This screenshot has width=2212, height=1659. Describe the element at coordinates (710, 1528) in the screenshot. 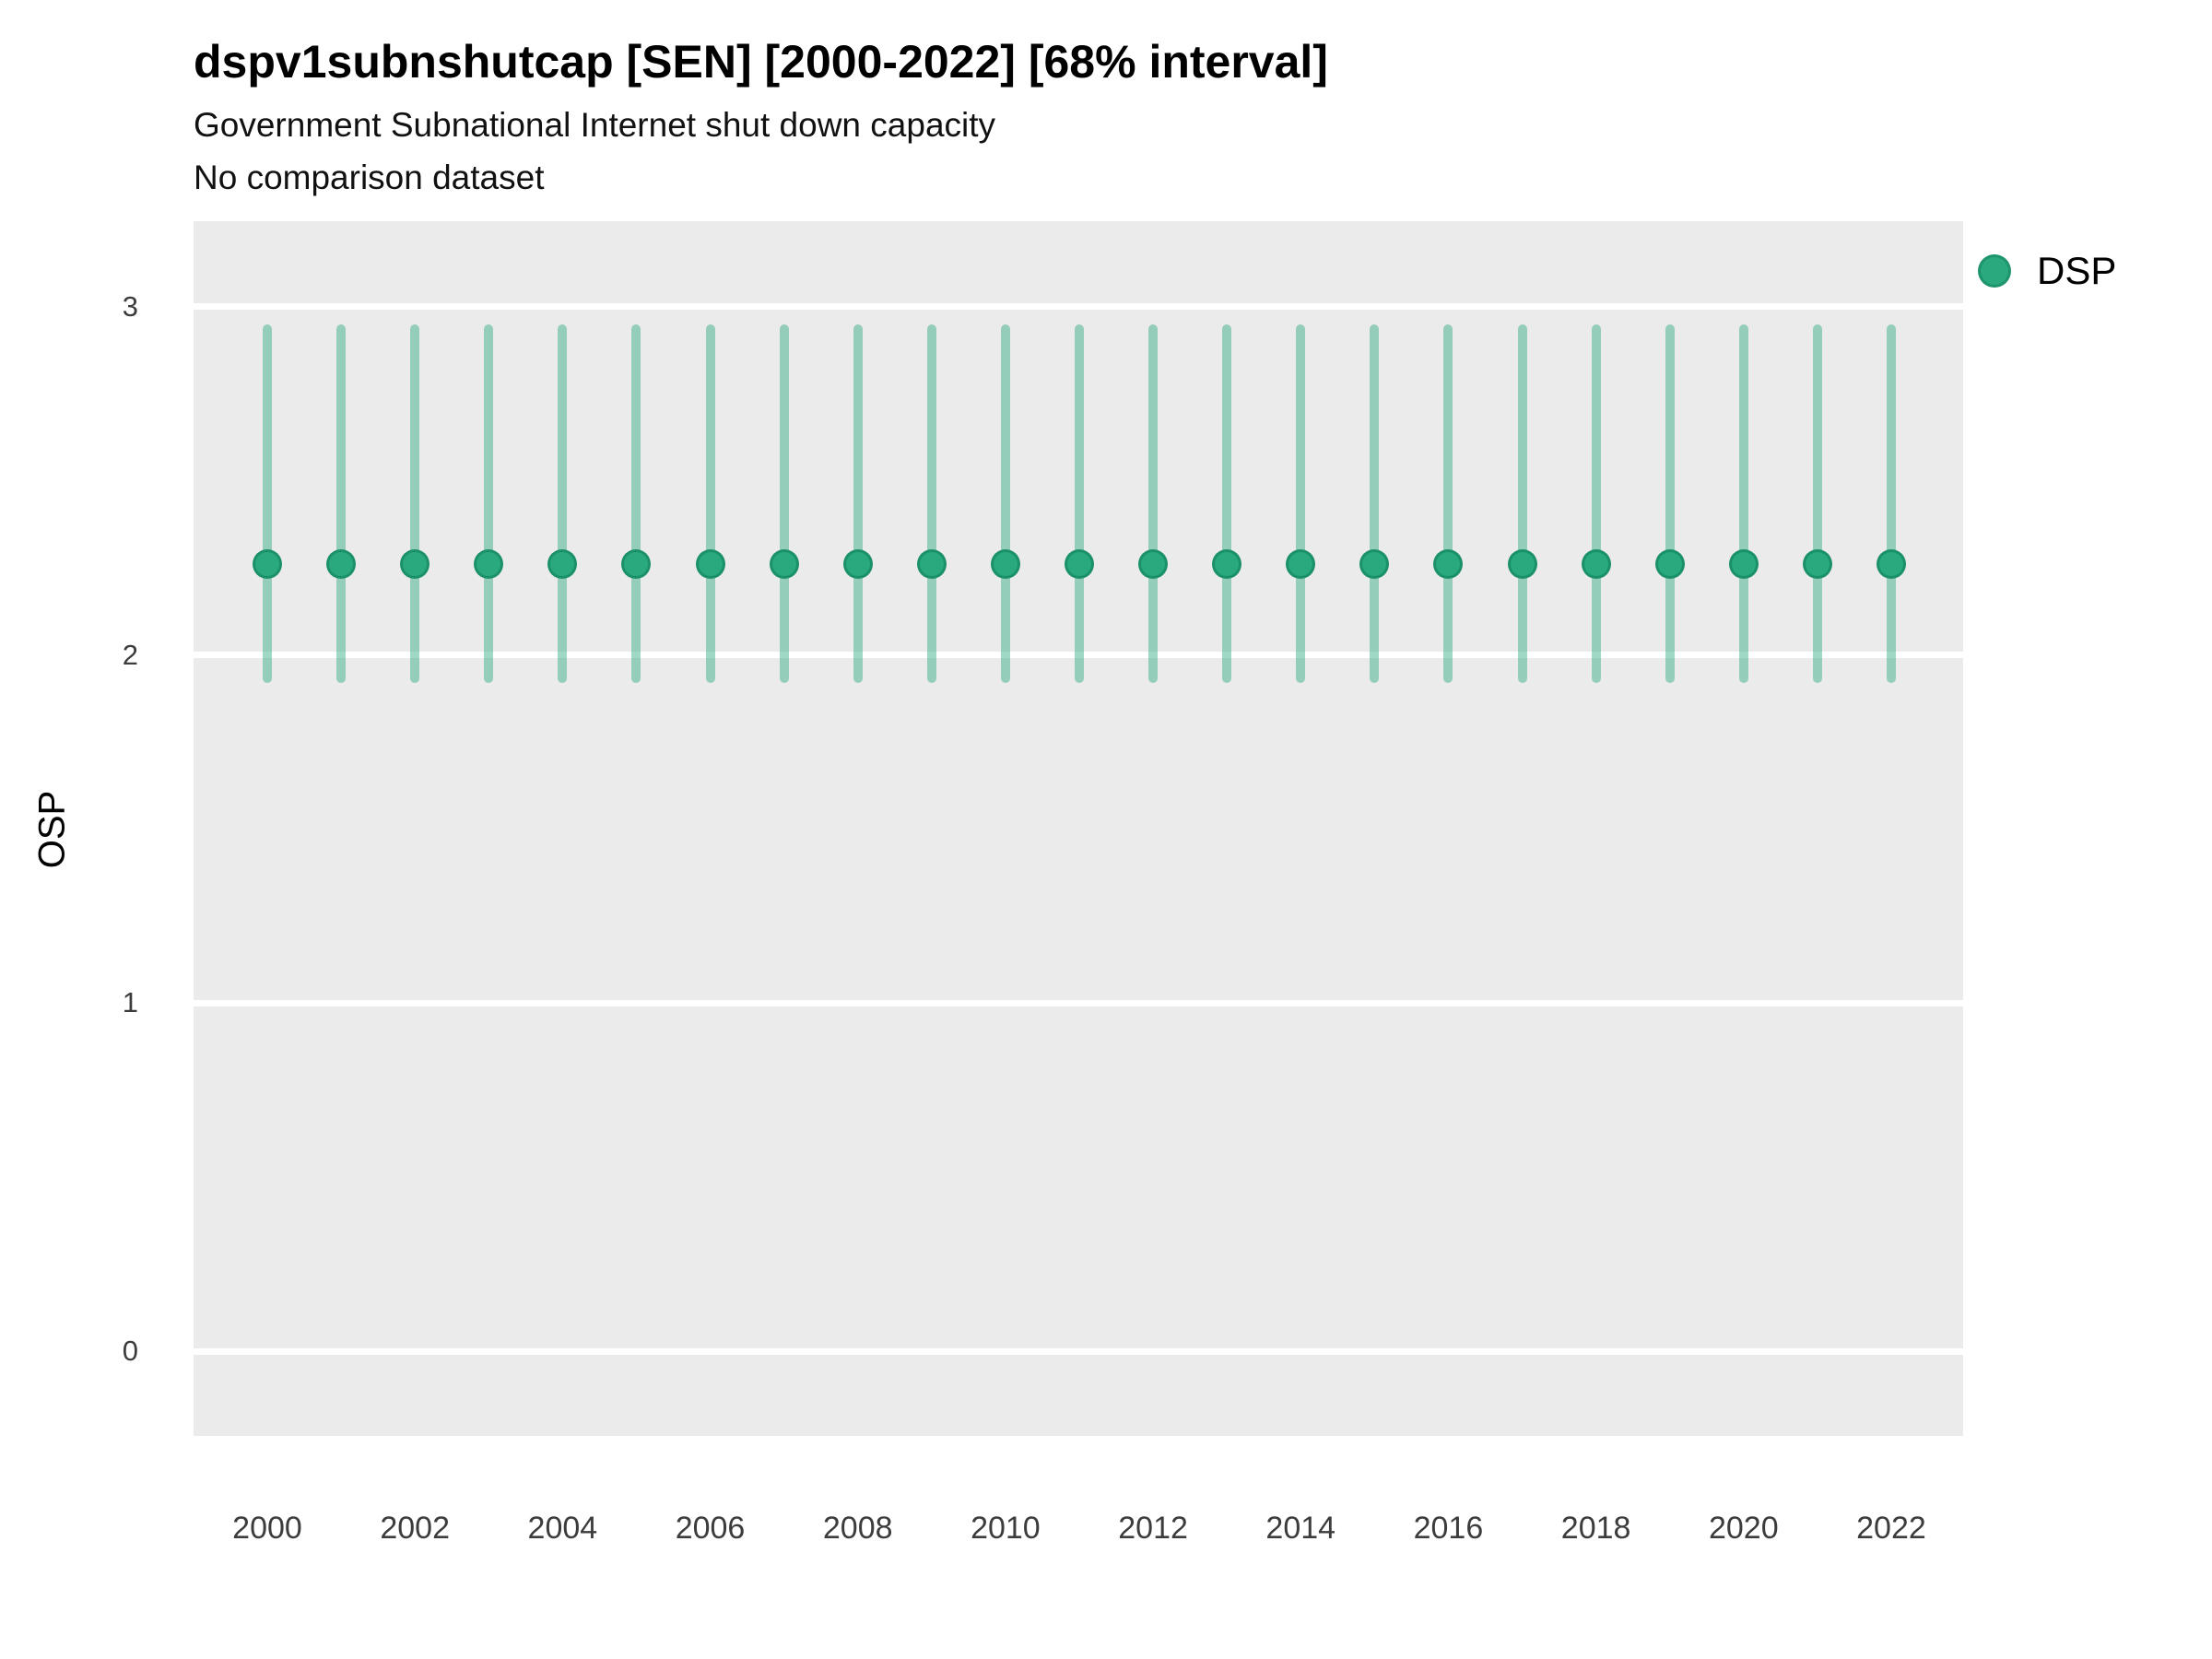

I see `x-tick-label: 2006` at that location.